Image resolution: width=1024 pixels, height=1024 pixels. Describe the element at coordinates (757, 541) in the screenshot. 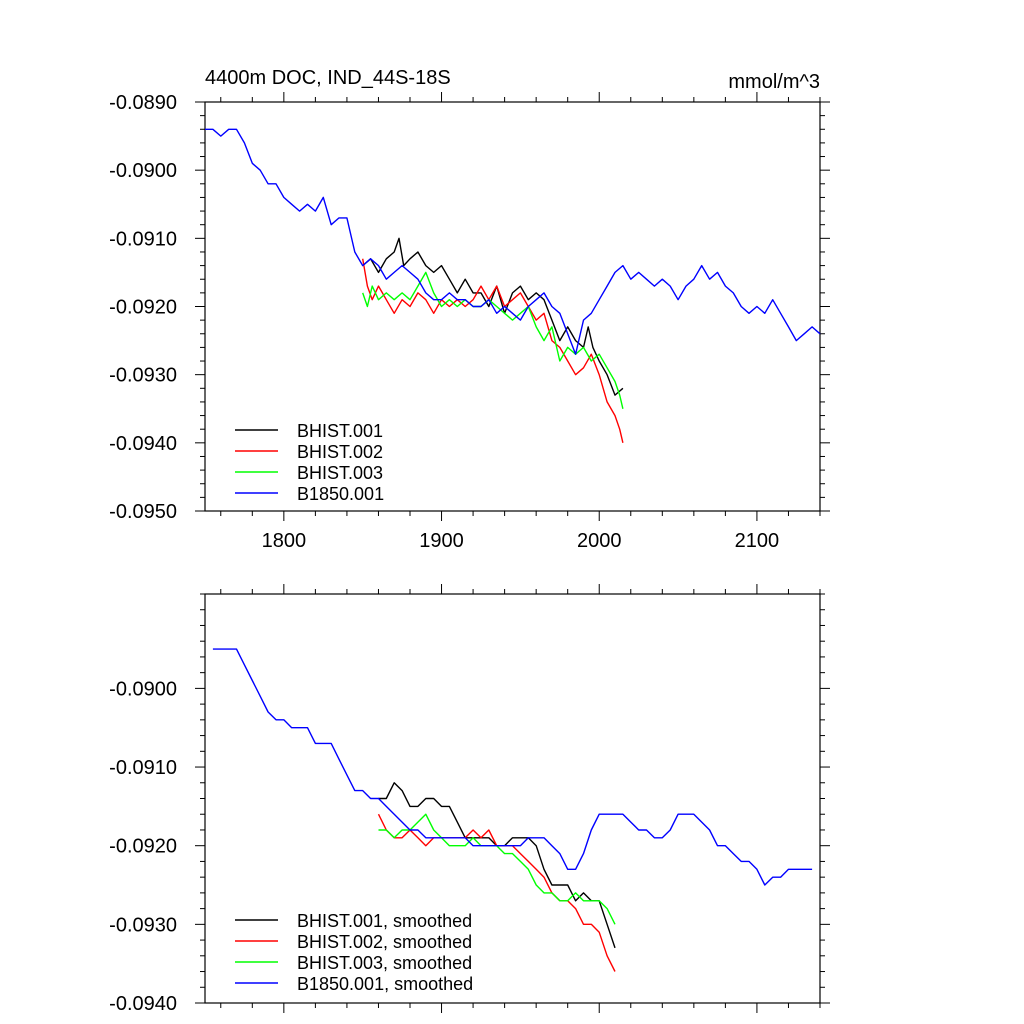

I see `x-tick-label: 2100` at that location.